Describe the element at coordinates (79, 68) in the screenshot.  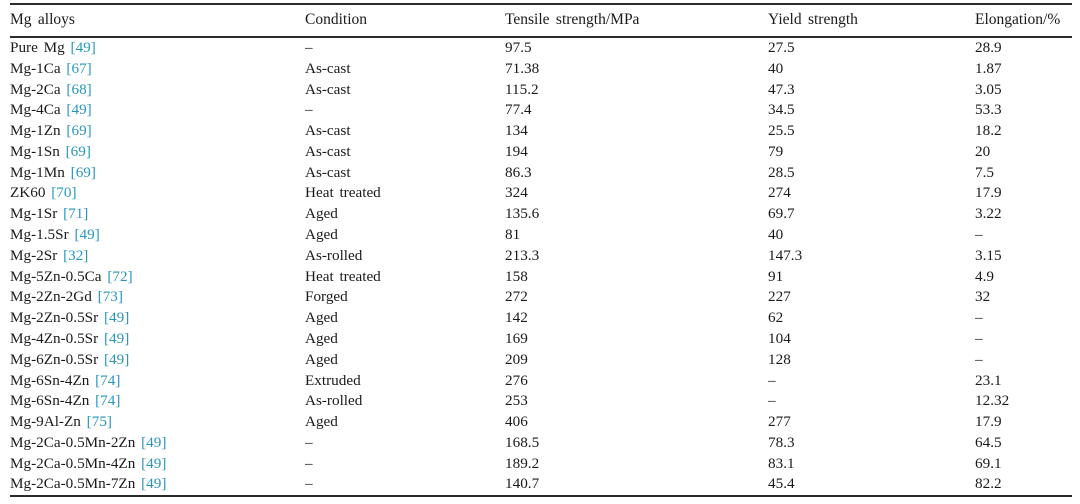
I see `citation-link: [67]` at that location.